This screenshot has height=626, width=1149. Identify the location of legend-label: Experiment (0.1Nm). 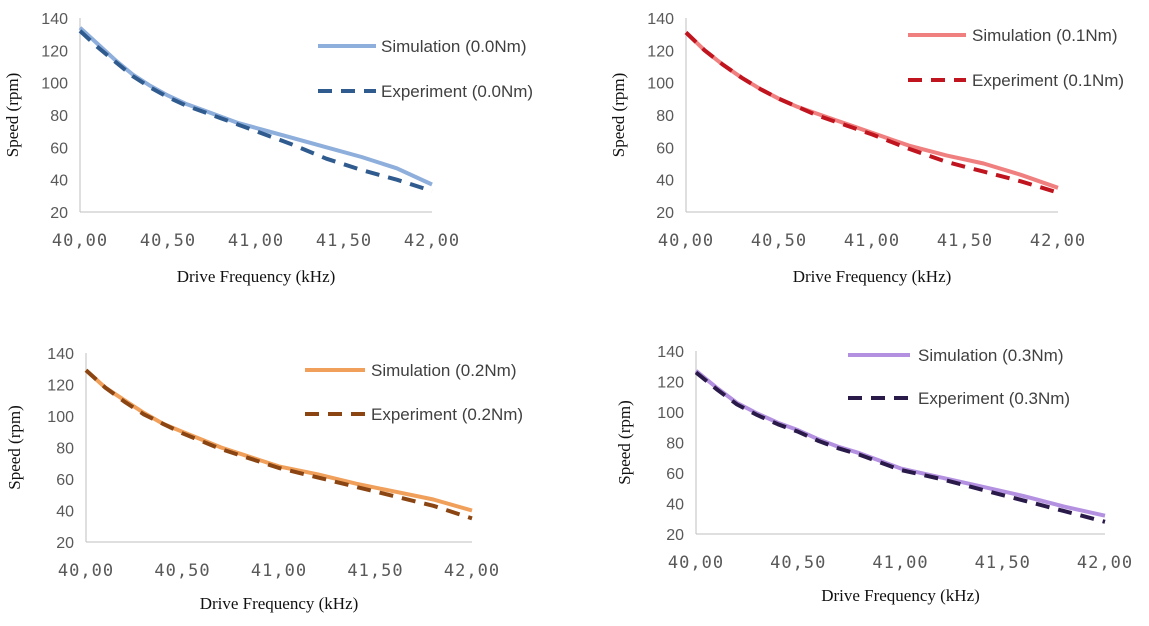
(1048, 80).